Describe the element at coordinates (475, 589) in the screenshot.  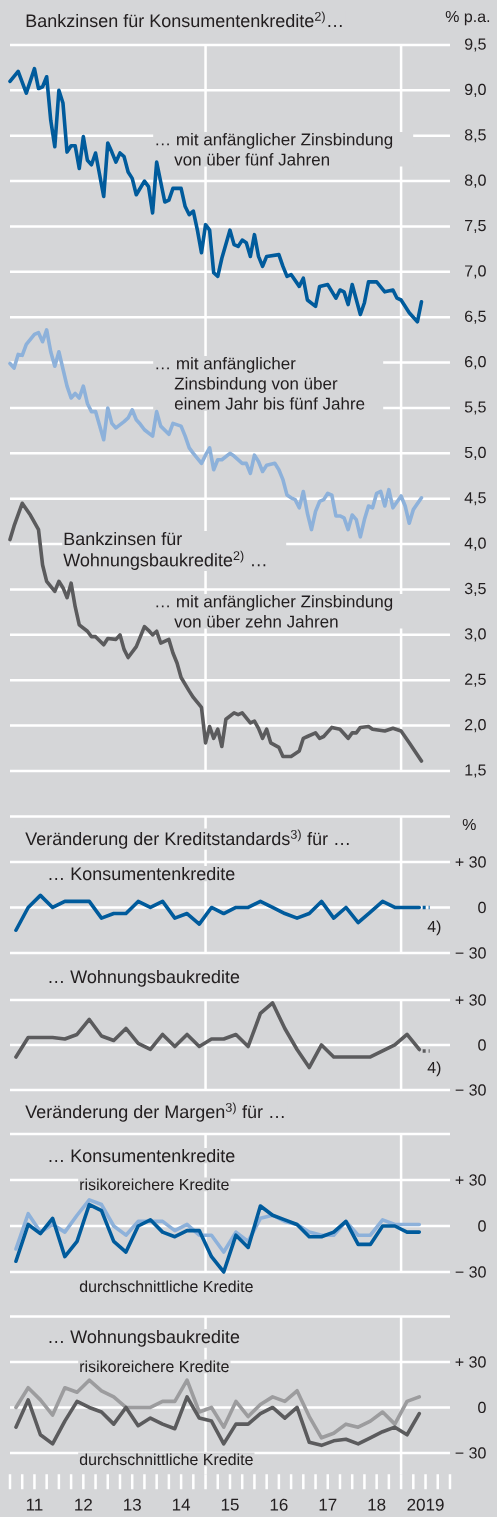
I see `y-tick-label: 3,5` at that location.